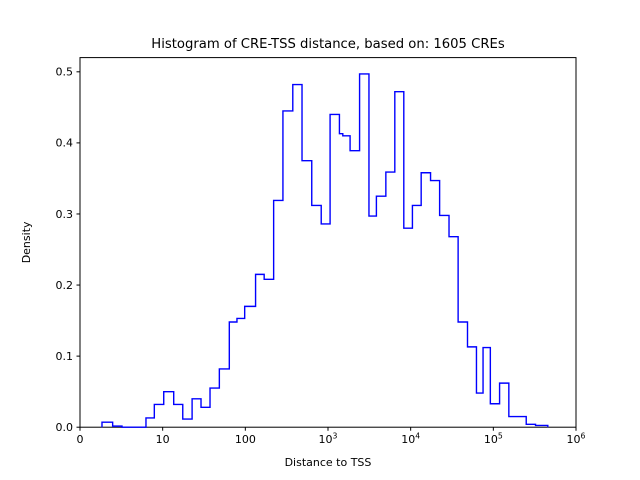 The height and width of the screenshot is (480, 640). What do you see at coordinates (65, 427) in the screenshot?
I see `y-tick-label: 0.0` at bounding box center [65, 427].